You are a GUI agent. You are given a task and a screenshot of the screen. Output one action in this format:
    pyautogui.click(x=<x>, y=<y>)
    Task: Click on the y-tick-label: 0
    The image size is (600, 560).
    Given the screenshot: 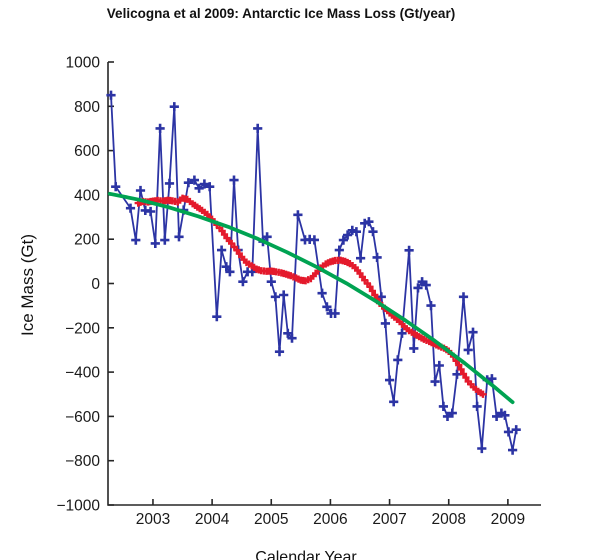 What is the action you would take?
    pyautogui.click(x=95, y=284)
    